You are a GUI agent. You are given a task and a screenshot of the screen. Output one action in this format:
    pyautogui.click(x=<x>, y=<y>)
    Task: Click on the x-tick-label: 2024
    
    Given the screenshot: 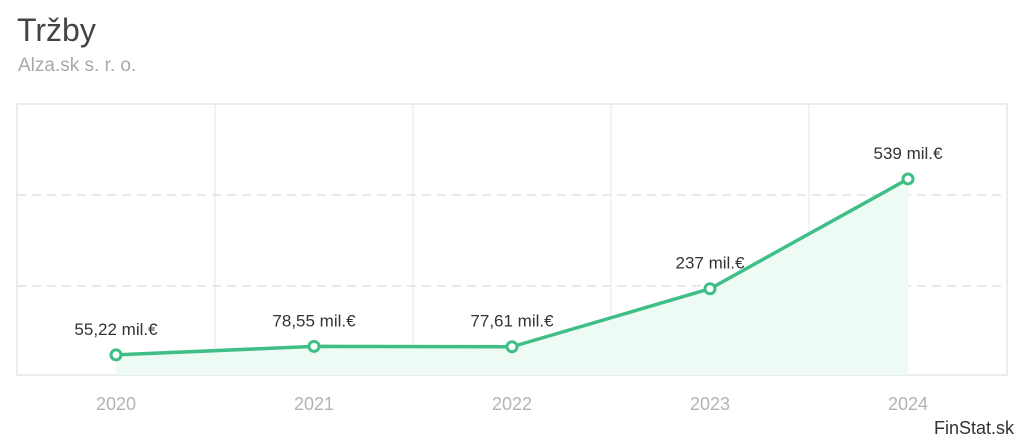 What is the action you would take?
    pyautogui.click(x=908, y=404)
    